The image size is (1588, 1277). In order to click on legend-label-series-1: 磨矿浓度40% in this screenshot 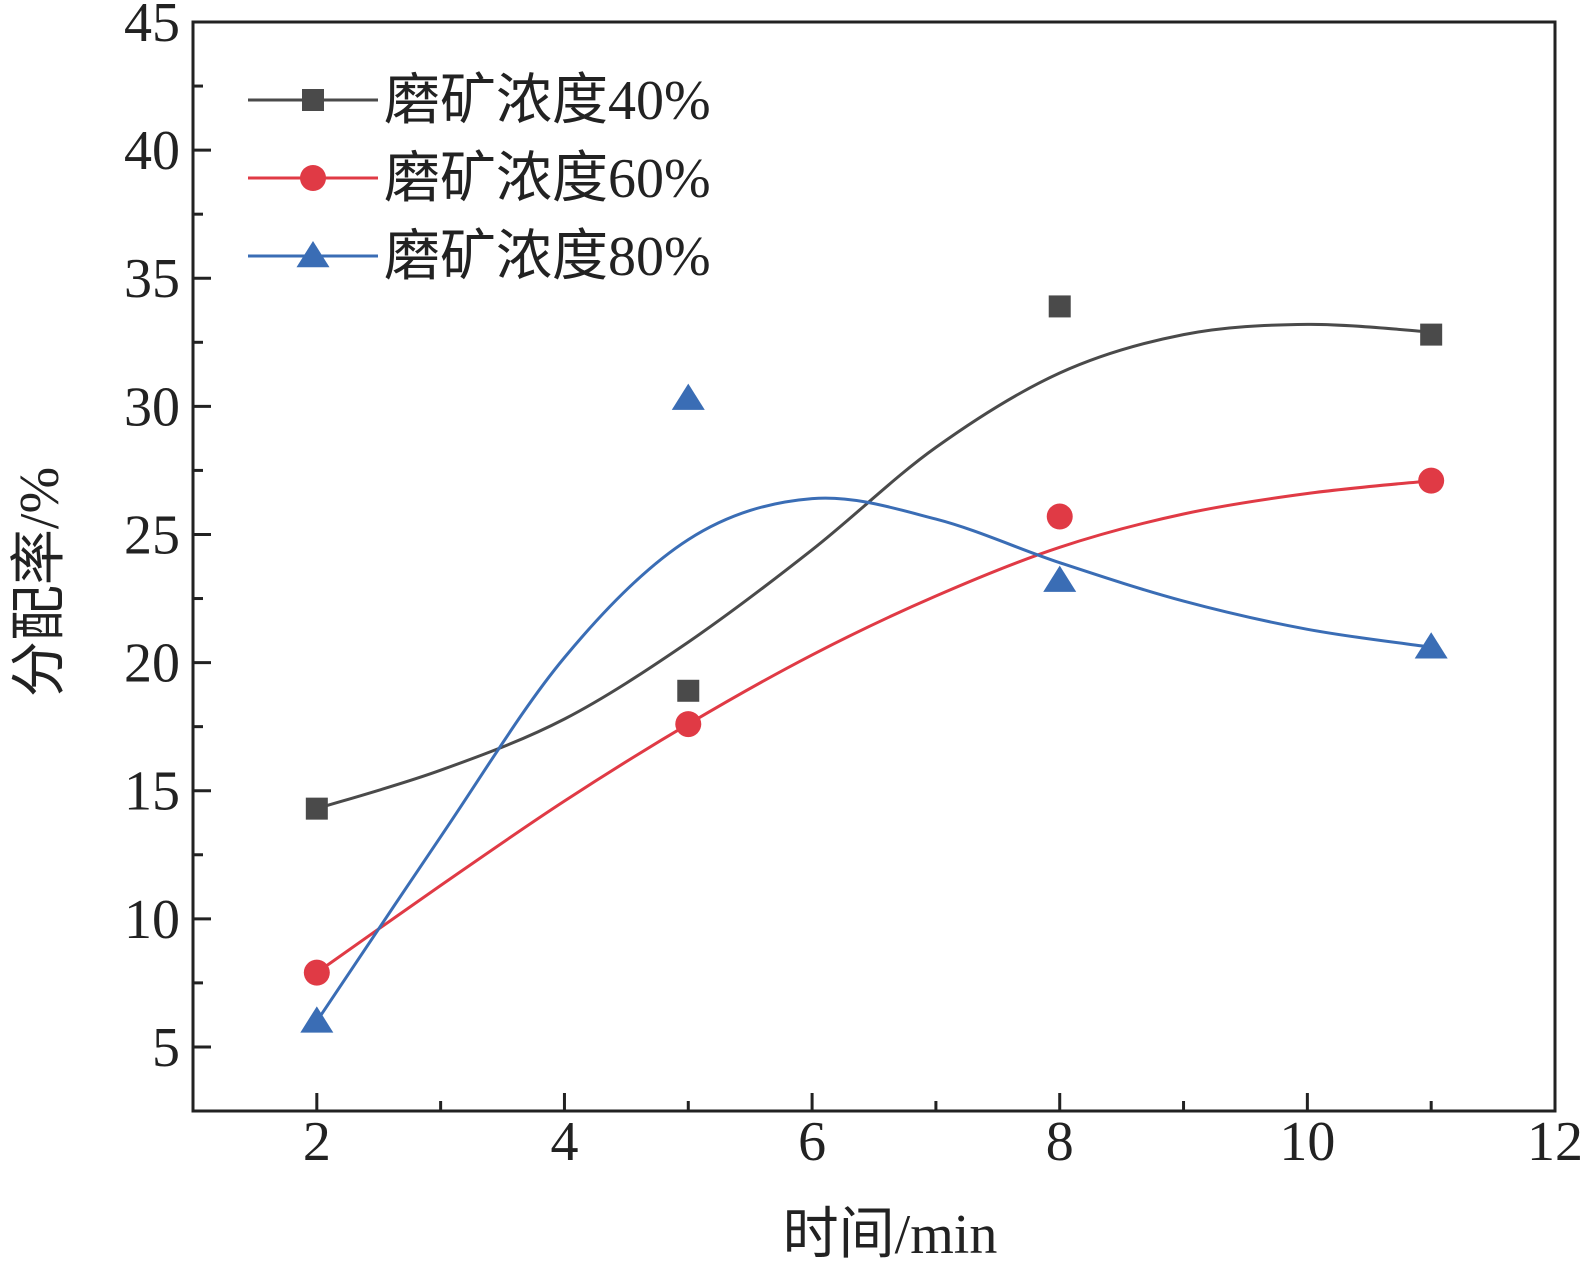, I will do `click(547, 101)`.